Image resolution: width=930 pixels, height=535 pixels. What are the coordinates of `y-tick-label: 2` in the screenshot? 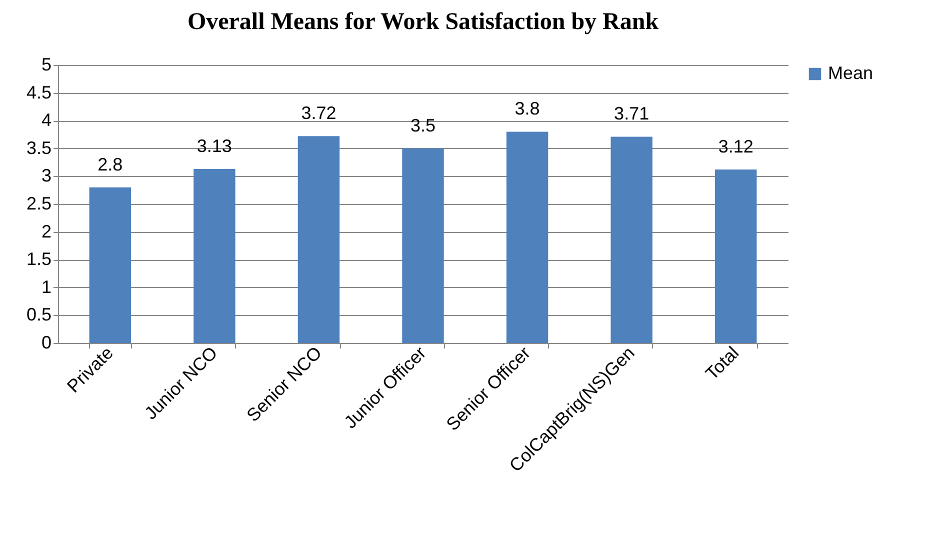 It's located at (46, 231).